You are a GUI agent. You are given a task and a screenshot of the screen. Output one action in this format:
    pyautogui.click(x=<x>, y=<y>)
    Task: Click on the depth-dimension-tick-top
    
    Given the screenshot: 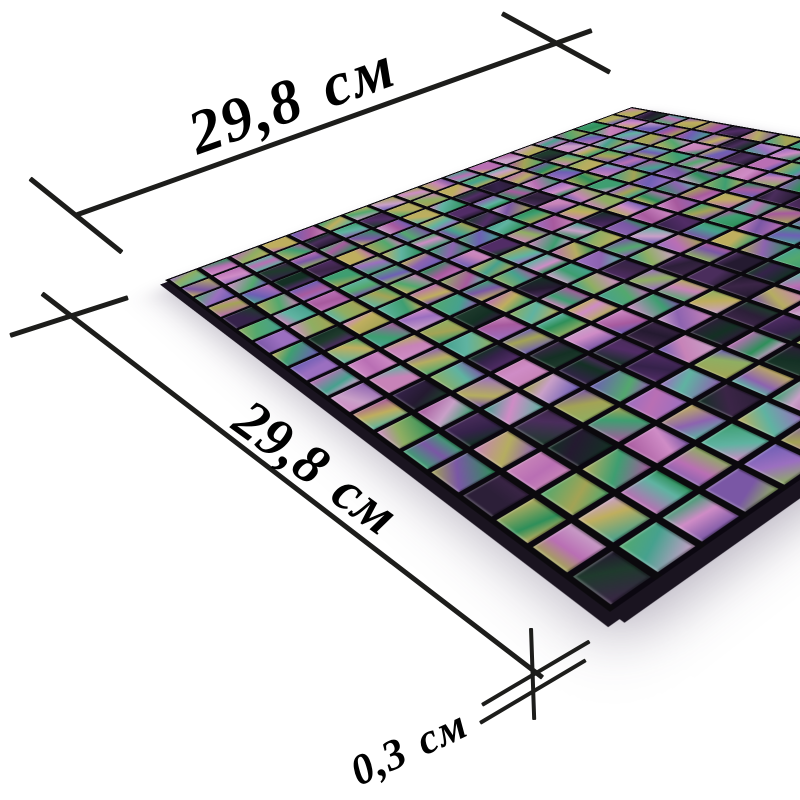 What is the action you would take?
    pyautogui.click(x=69, y=316)
    